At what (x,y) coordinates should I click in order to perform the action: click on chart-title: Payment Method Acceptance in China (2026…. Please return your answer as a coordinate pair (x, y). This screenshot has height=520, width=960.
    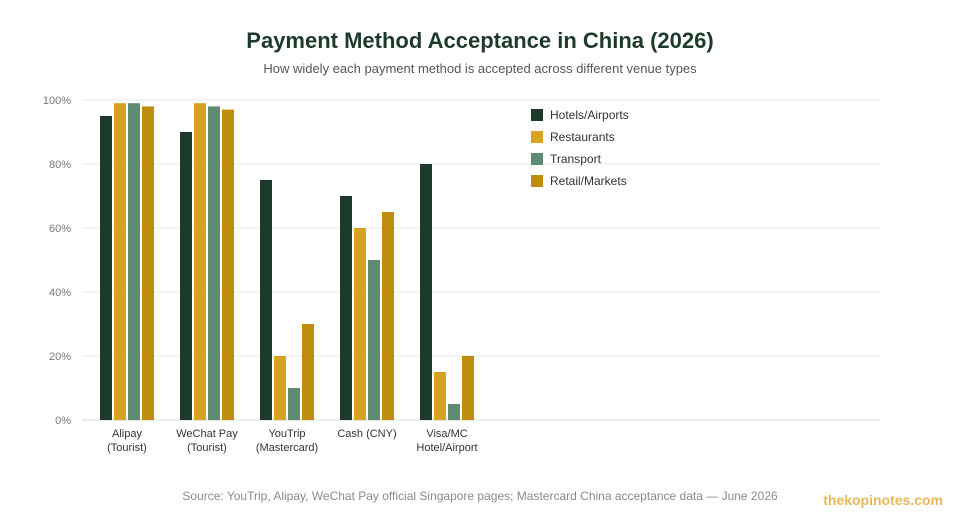
    Looking at the image, I should click on (480, 40).